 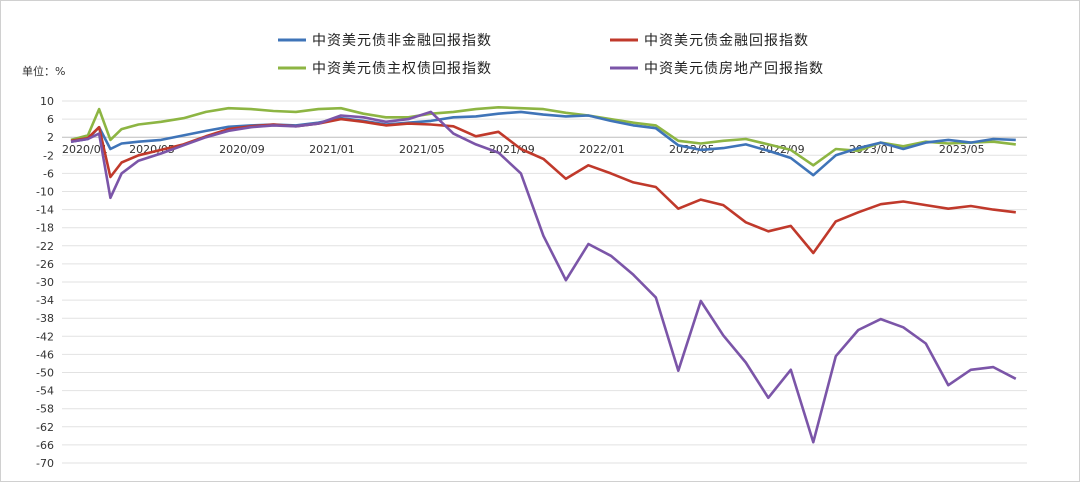 What do you see at coordinates (45, 463) in the screenshot?
I see `y-tick-label-20: -70` at bounding box center [45, 463].